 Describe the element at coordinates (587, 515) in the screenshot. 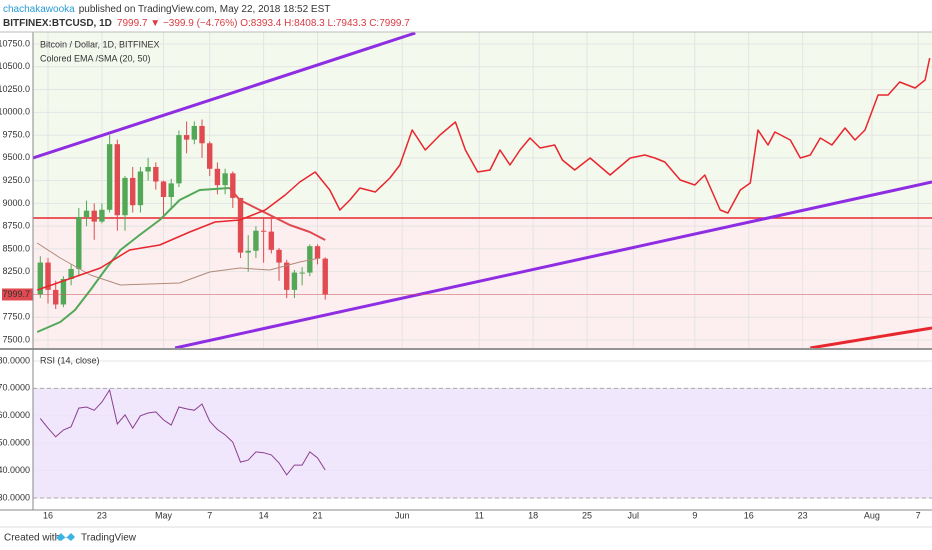

I see `x-tick-label: 25` at that location.